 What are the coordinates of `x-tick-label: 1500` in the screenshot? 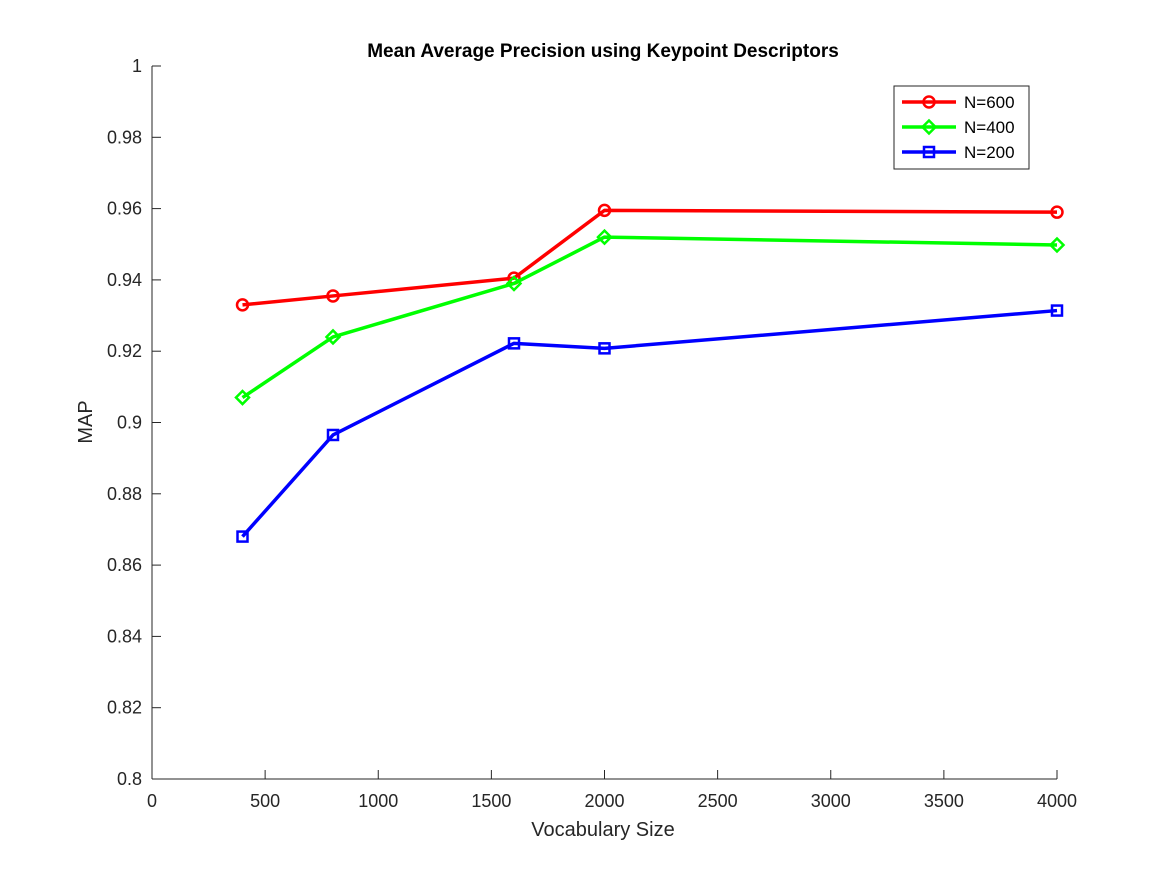 It's located at (491, 801).